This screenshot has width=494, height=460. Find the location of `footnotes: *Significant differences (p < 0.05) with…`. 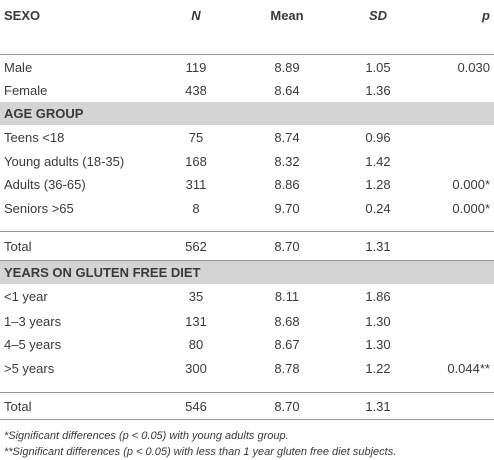

footnotes: *Significant differences (p < 0.05) with… is located at coordinates (247, 440).